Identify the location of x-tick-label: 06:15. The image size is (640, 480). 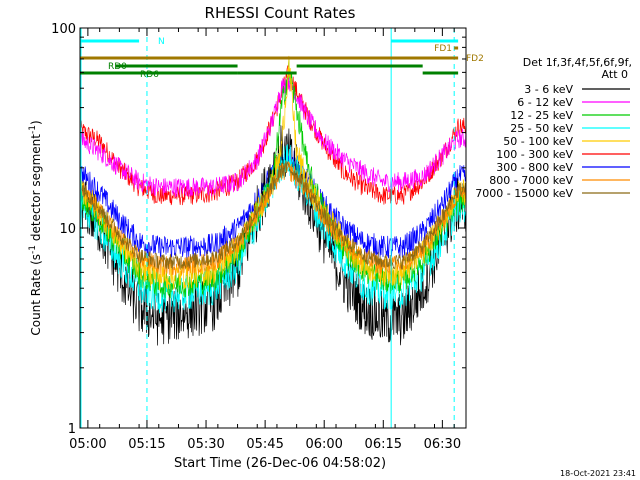
(383, 444).